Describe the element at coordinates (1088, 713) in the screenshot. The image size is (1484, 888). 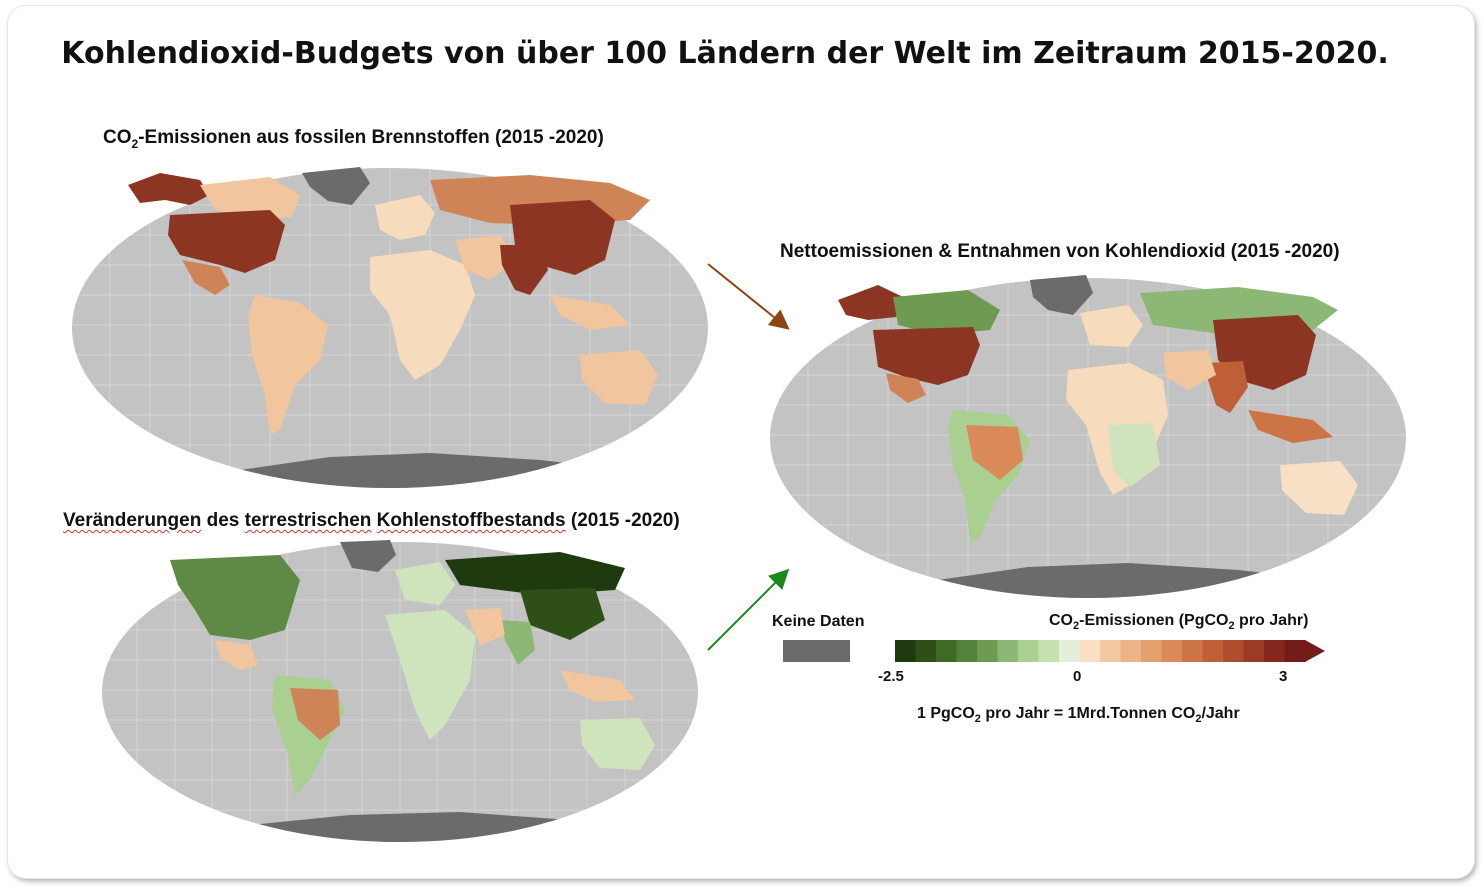
I see `unit-note-b: pro Jahr = 1Mrd.Tonnen CO` at that location.